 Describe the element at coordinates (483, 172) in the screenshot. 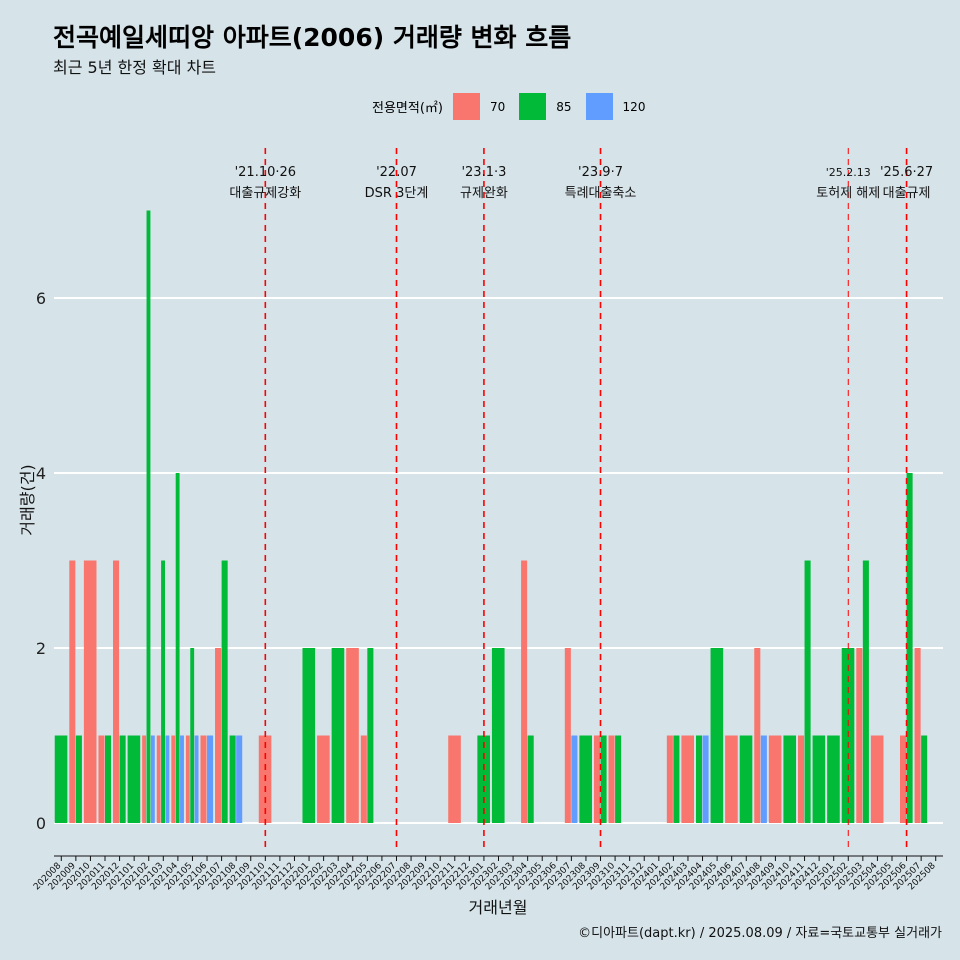

I see `event-date-202301: '23.1·3` at that location.